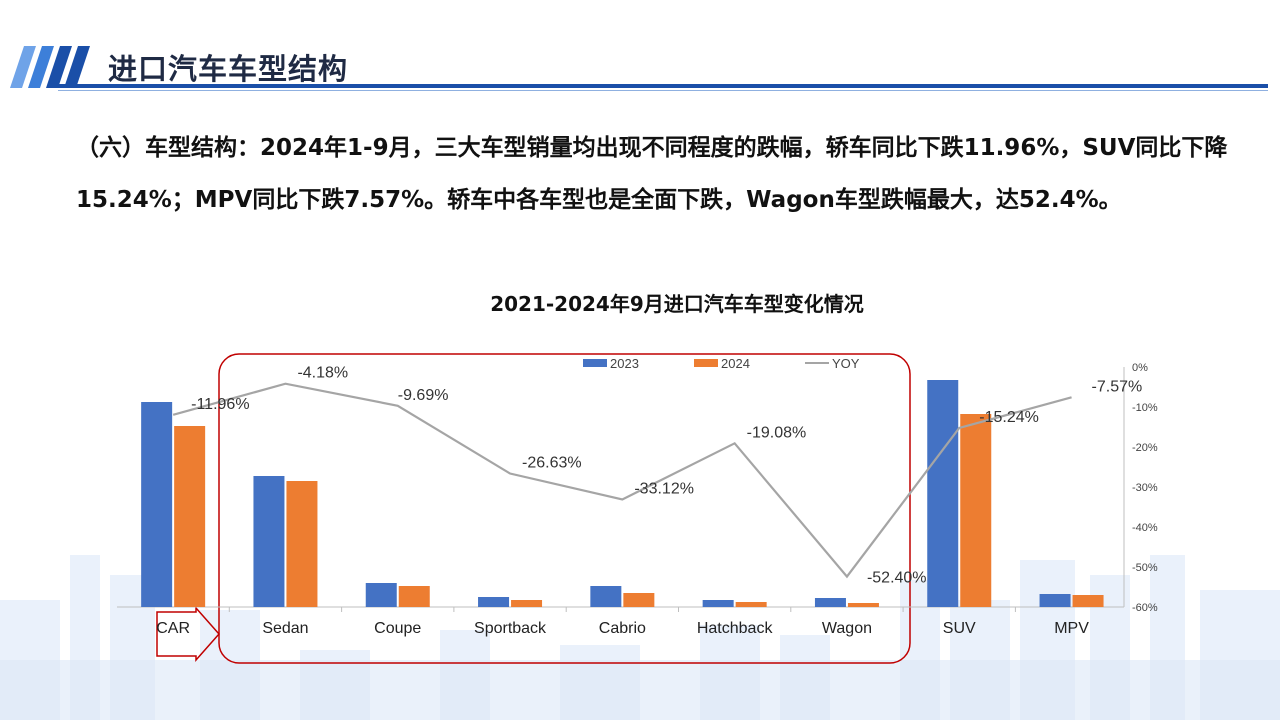 The width and height of the screenshot is (1280, 720). Describe the element at coordinates (157, 504) in the screenshot. I see `bar-2023-car` at that location.